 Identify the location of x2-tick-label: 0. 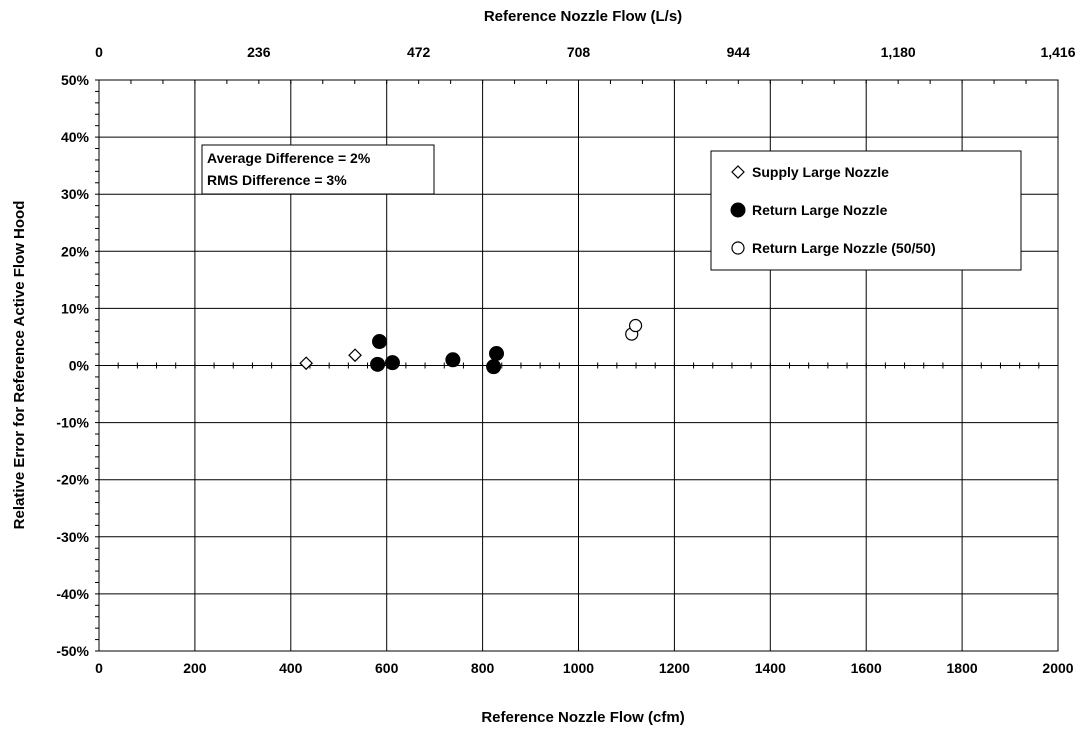
(99, 52).